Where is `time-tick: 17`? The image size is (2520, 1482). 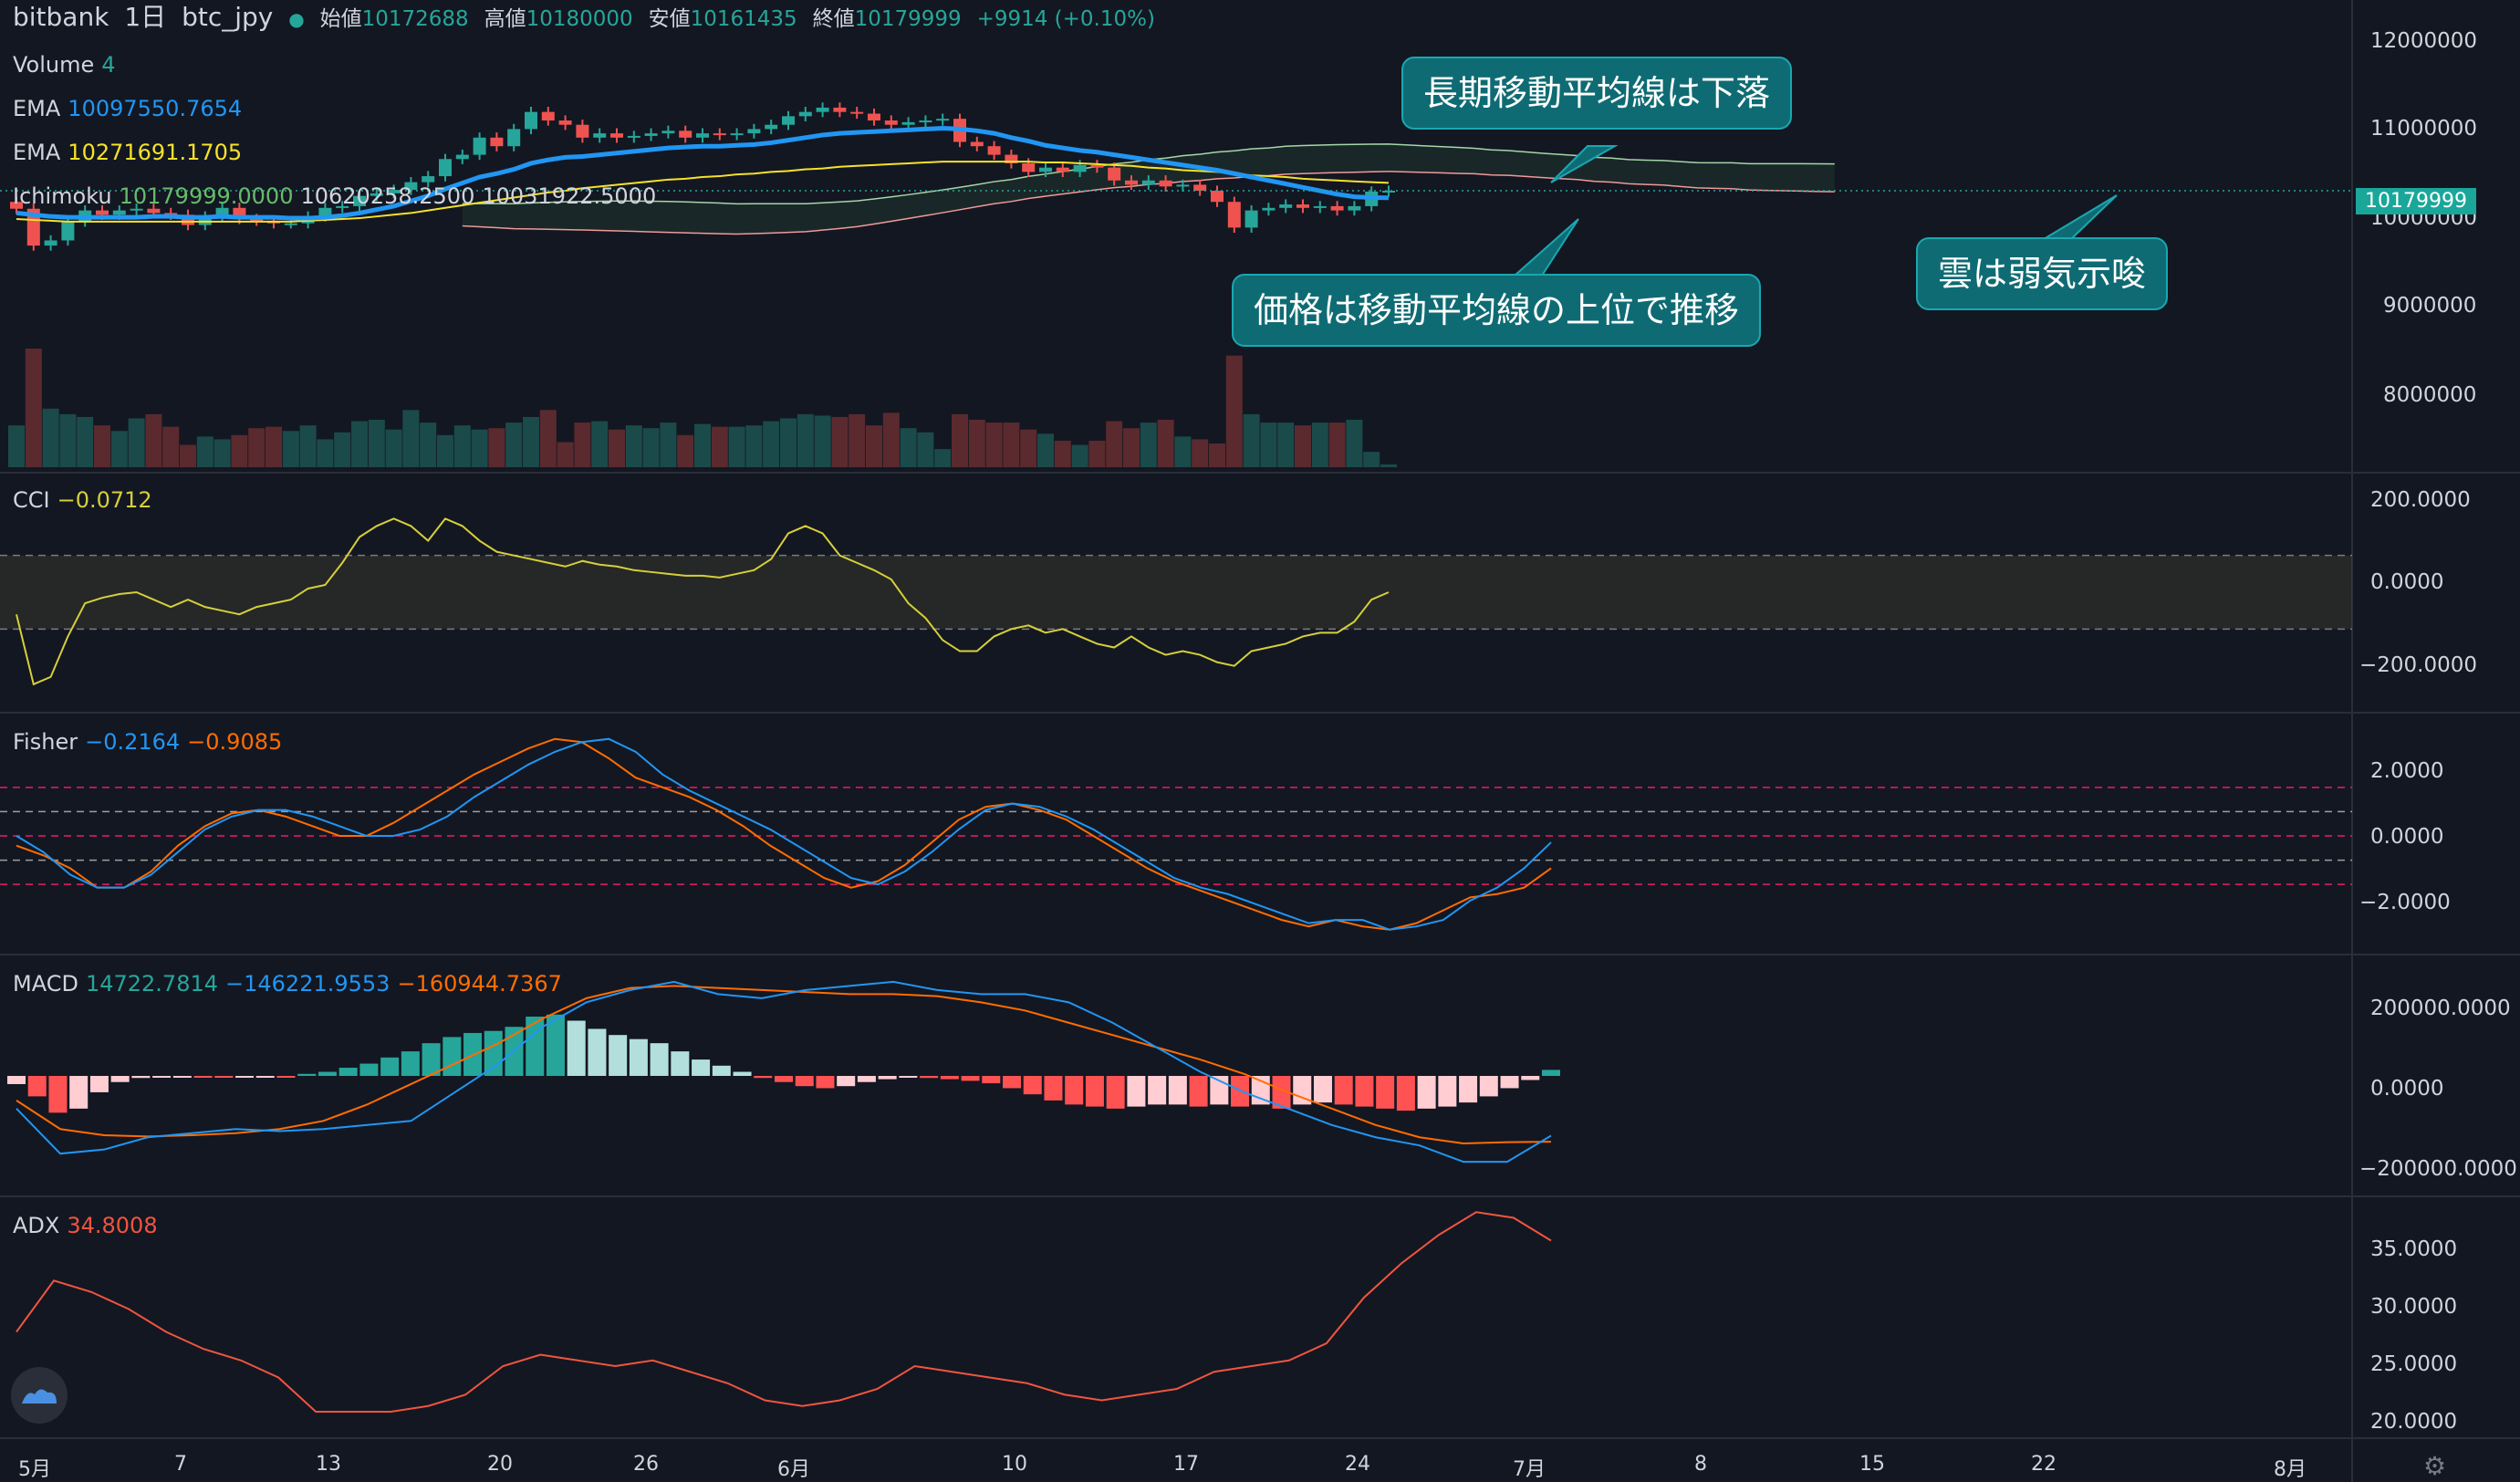
time-tick: 17 is located at coordinates (1186, 1464).